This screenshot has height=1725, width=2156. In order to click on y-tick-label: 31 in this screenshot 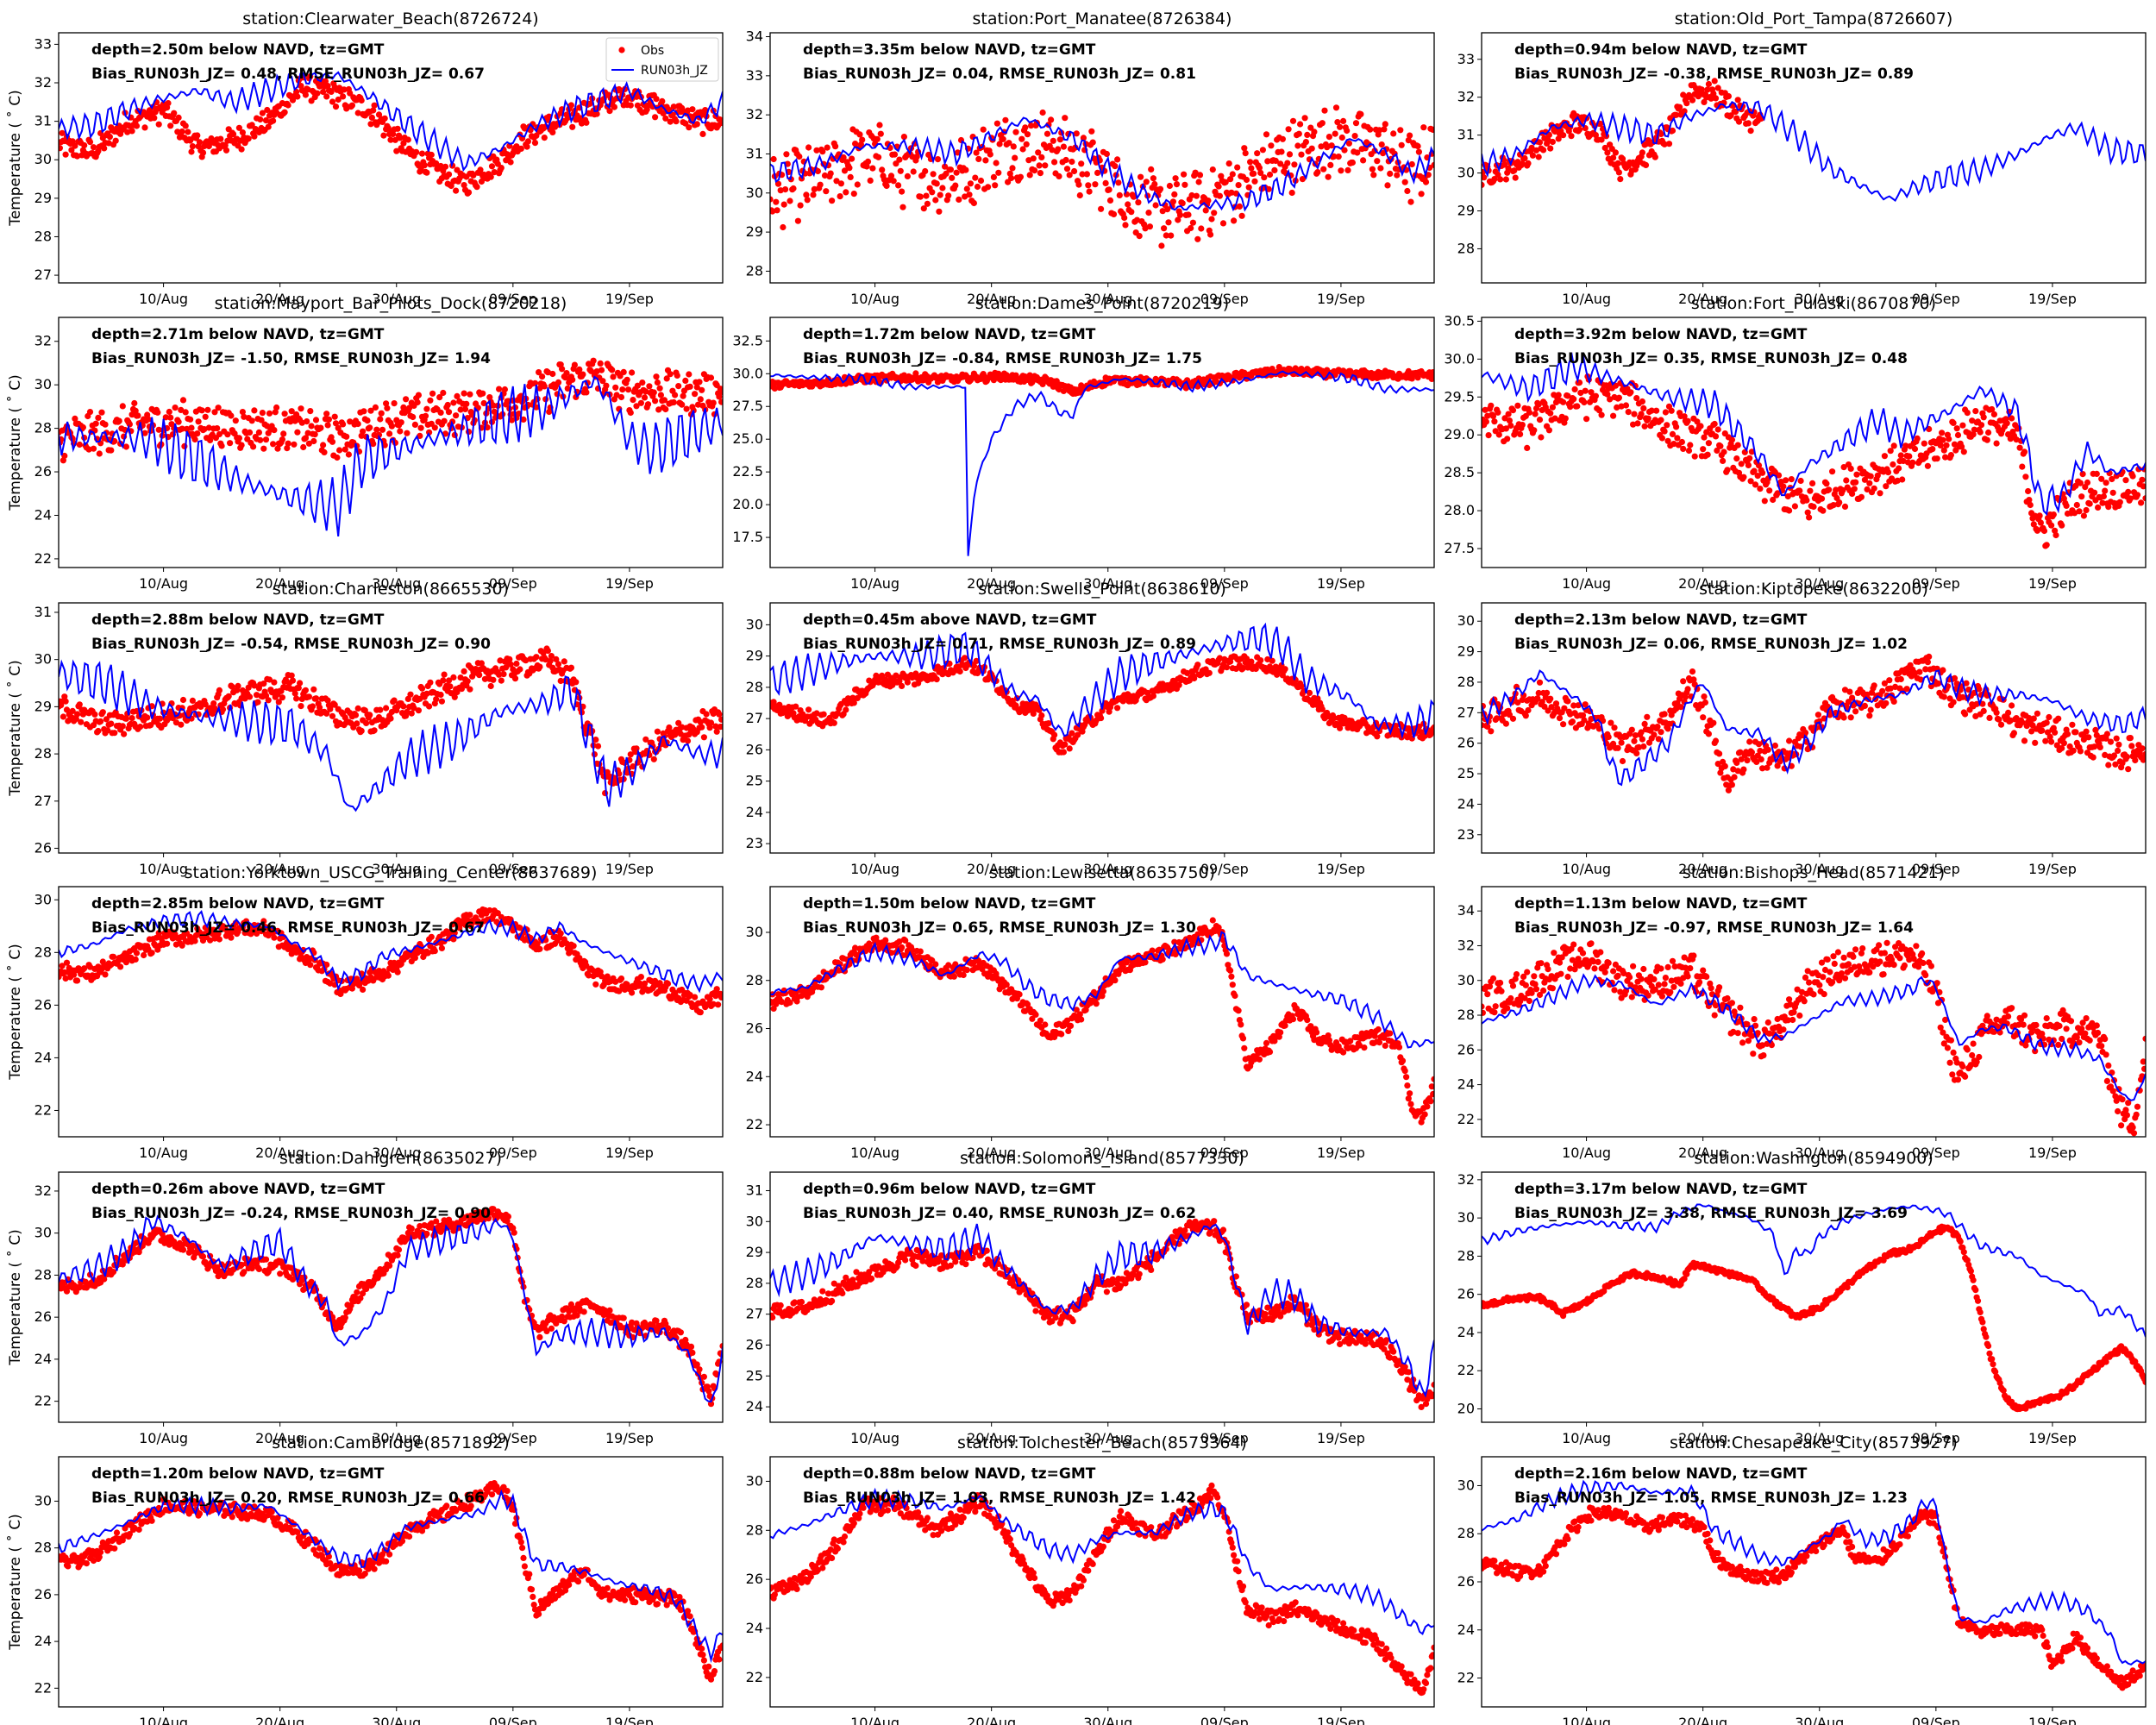, I will do `click(754, 153)`.